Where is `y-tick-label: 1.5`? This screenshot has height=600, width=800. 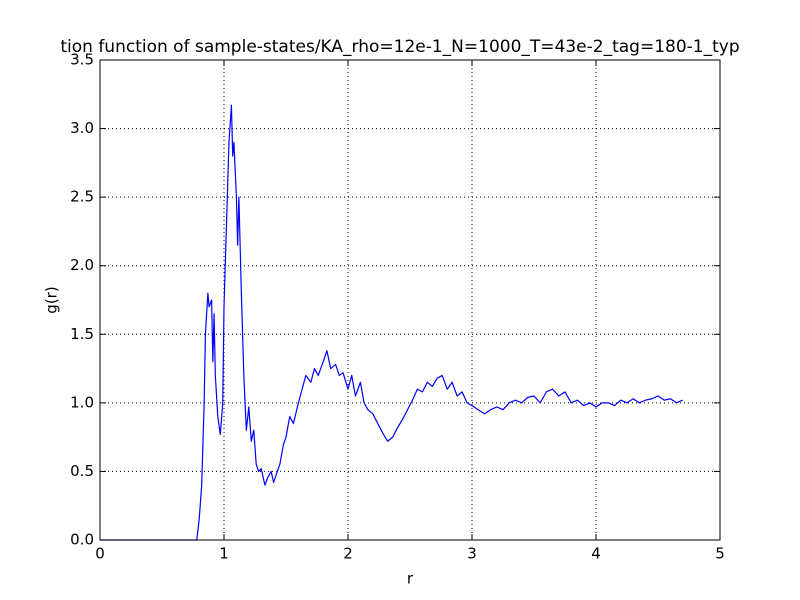
y-tick-label: 1.5 is located at coordinates (82, 334).